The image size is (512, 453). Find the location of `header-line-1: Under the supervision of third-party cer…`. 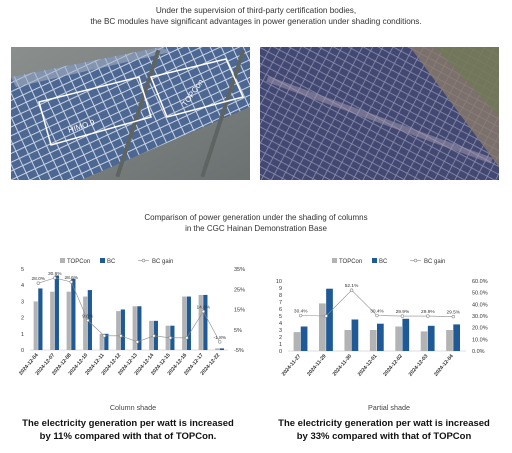

header-line-1: Under the supervision of third-party cer… is located at coordinates (256, 10).